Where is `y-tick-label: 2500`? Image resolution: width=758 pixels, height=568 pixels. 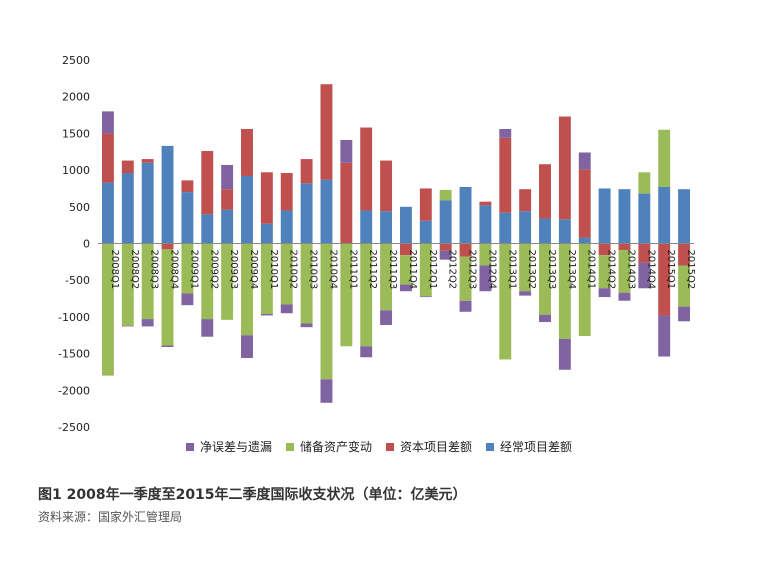 y-tick-label: 2500 is located at coordinates (76, 60).